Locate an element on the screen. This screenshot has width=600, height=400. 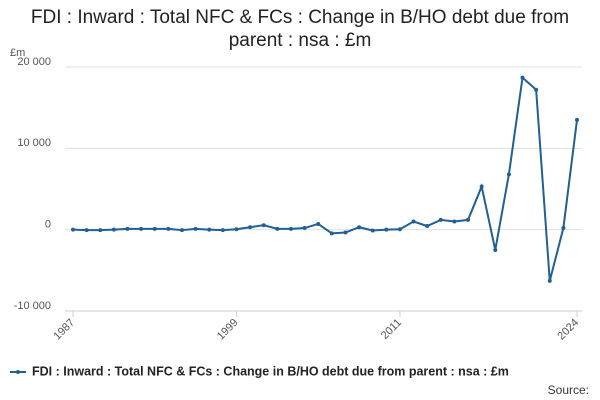
legend-marker is located at coordinates (18, 372).